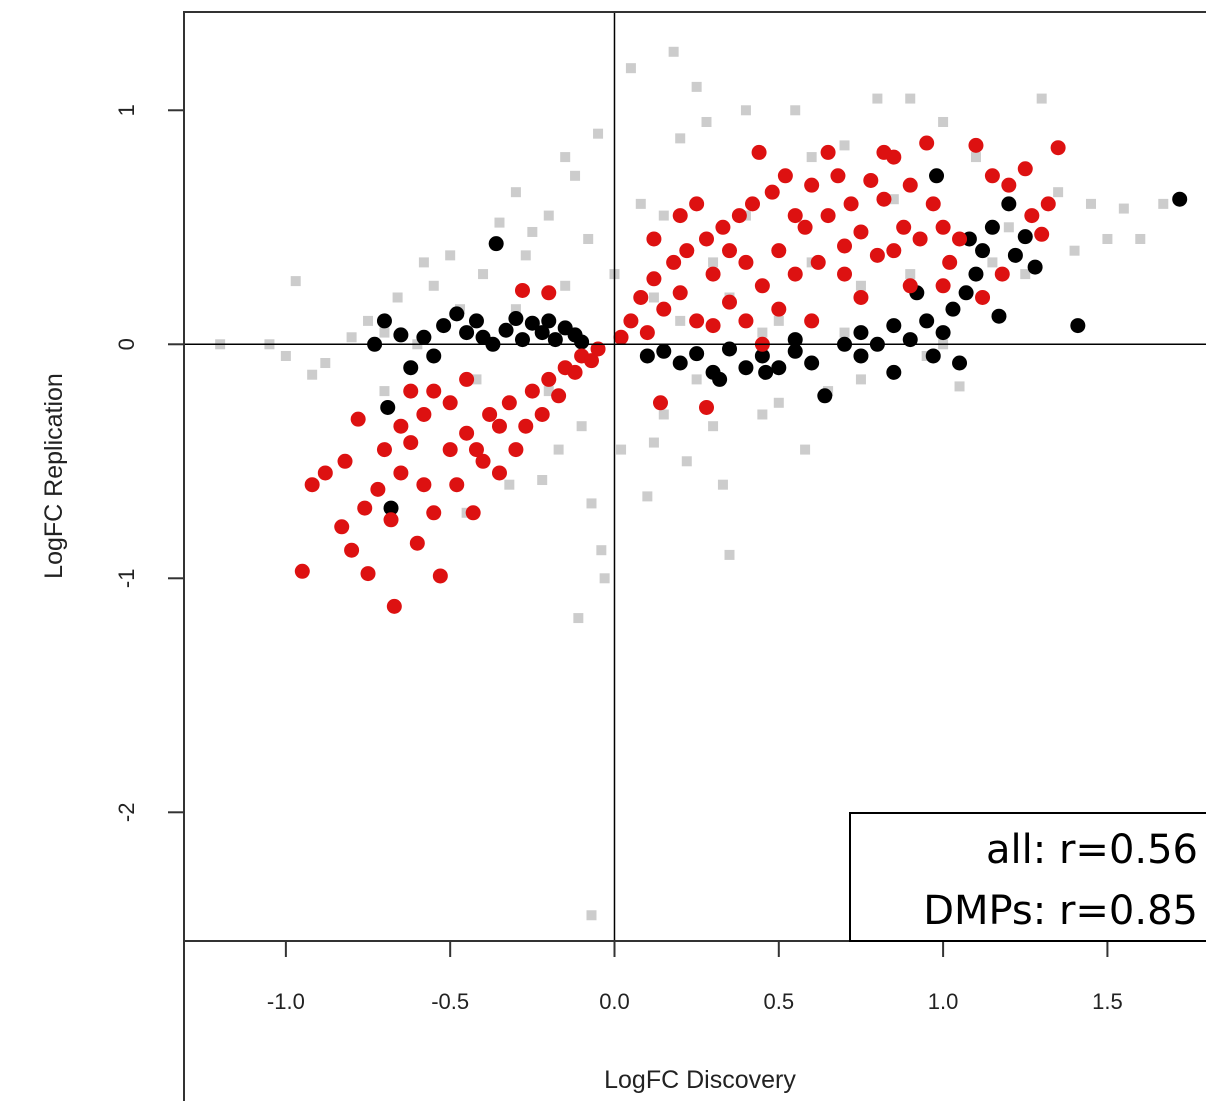 Image resolution: width=1206 pixels, height=1101 pixels. I want to click on x-tick-label: -1.0, so click(286, 1001).